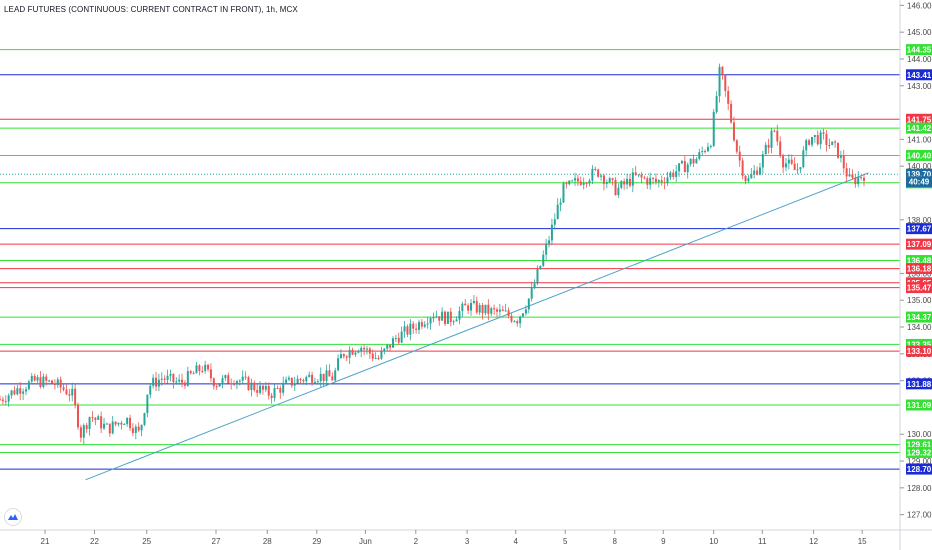 The height and width of the screenshot is (550, 932). Describe the element at coordinates (919, 488) in the screenshot. I see `price-tick-label: 128.00` at that location.